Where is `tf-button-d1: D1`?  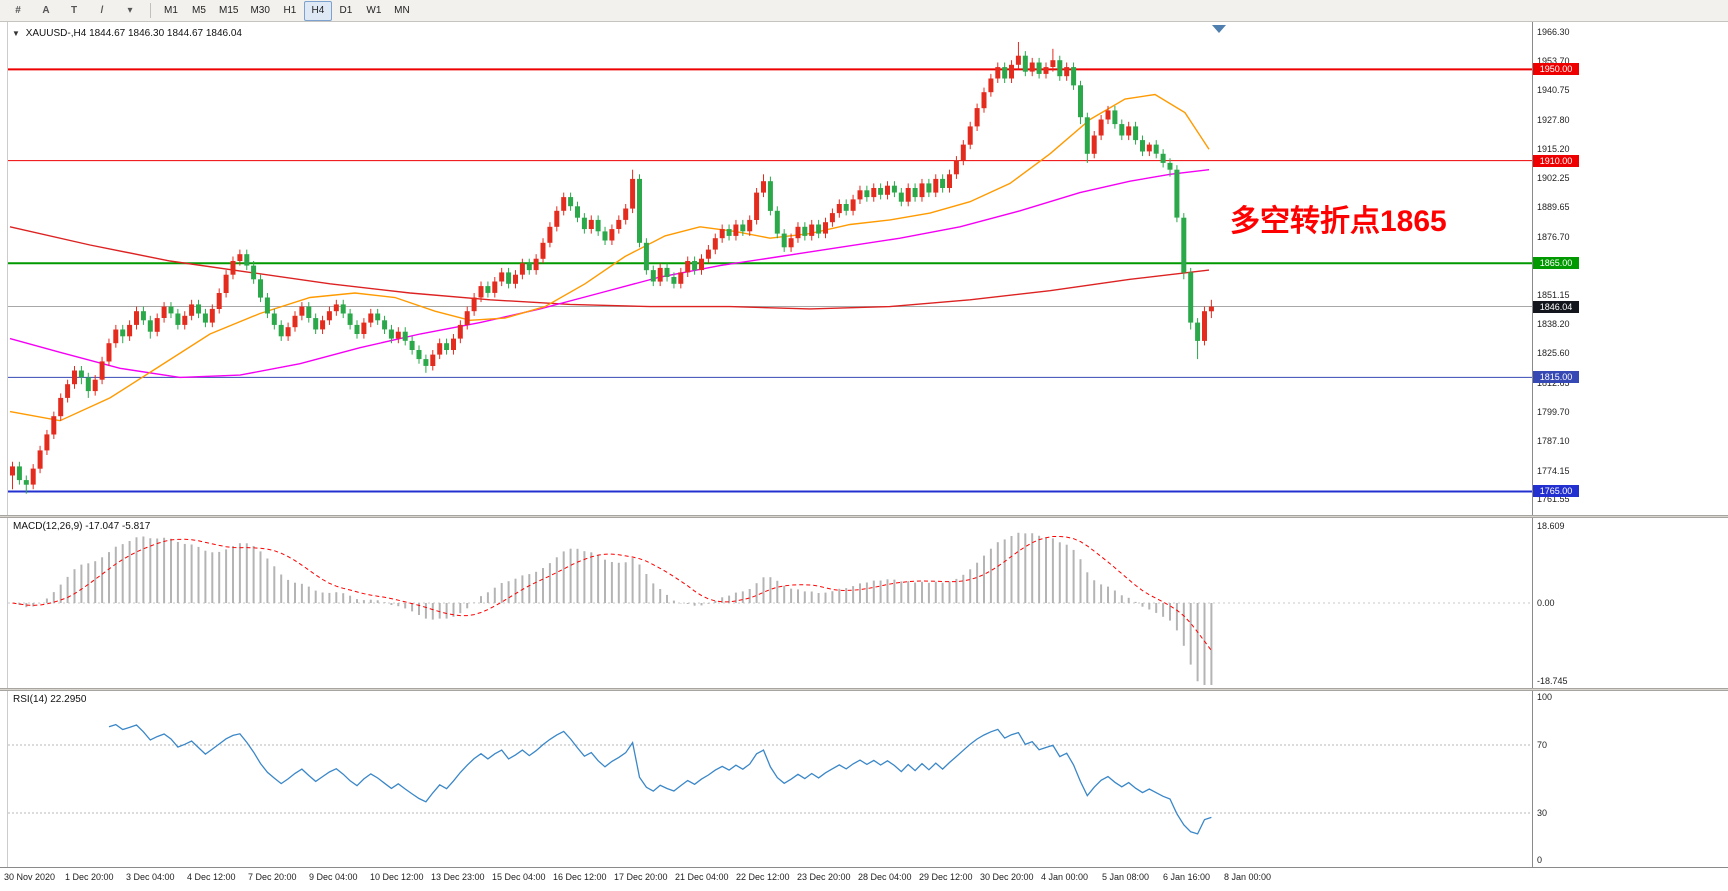
tf-button-d1: D1 is located at coordinates (346, 10).